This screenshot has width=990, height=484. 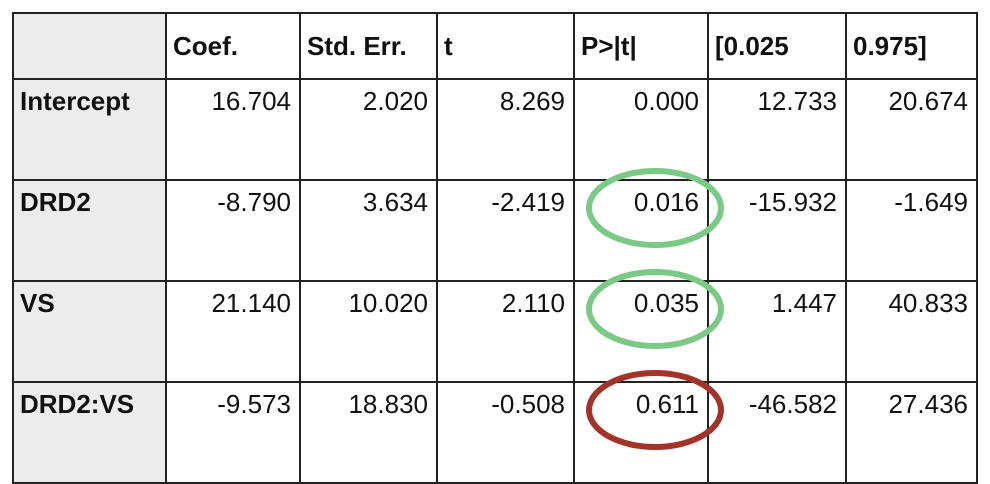 I want to click on cell-t: 8.269, so click(x=505, y=129).